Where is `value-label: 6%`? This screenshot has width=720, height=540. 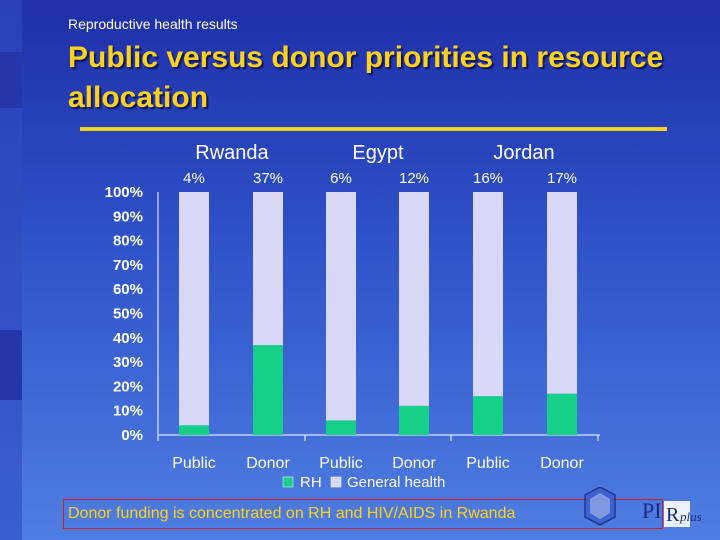 value-label: 6% is located at coordinates (341, 178).